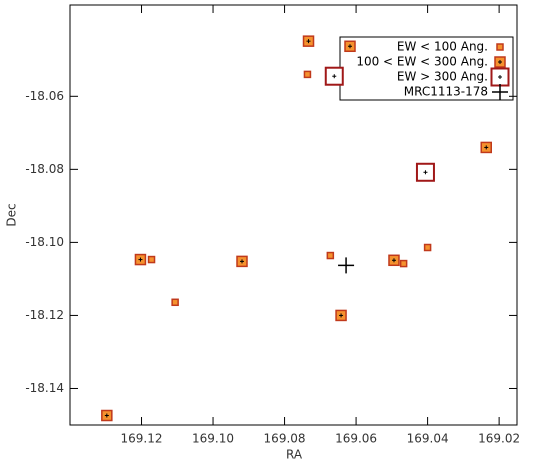  I want to click on y-axis-label: Dec, so click(12, 214).